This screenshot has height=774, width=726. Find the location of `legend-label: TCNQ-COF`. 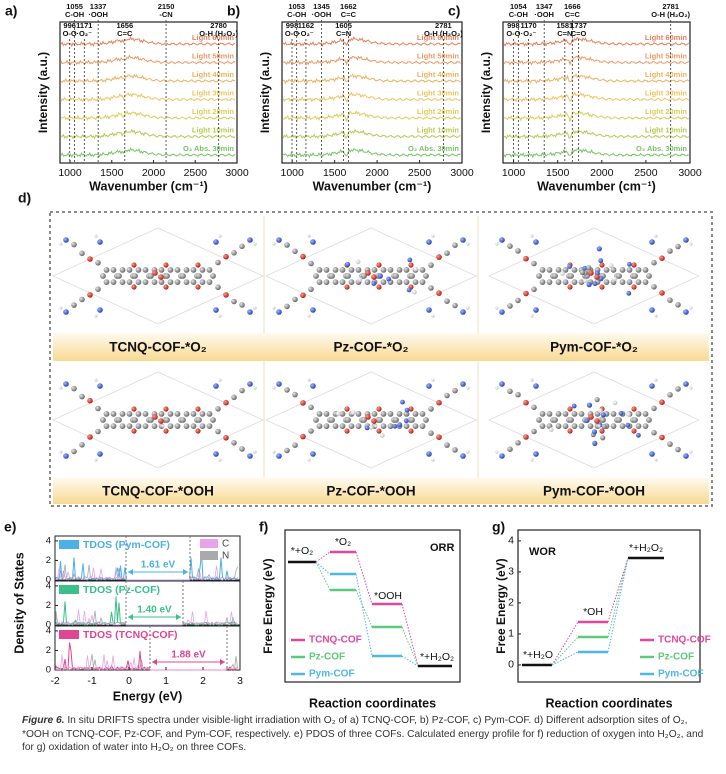

legend-label: TCNQ-COF is located at coordinates (684, 640).